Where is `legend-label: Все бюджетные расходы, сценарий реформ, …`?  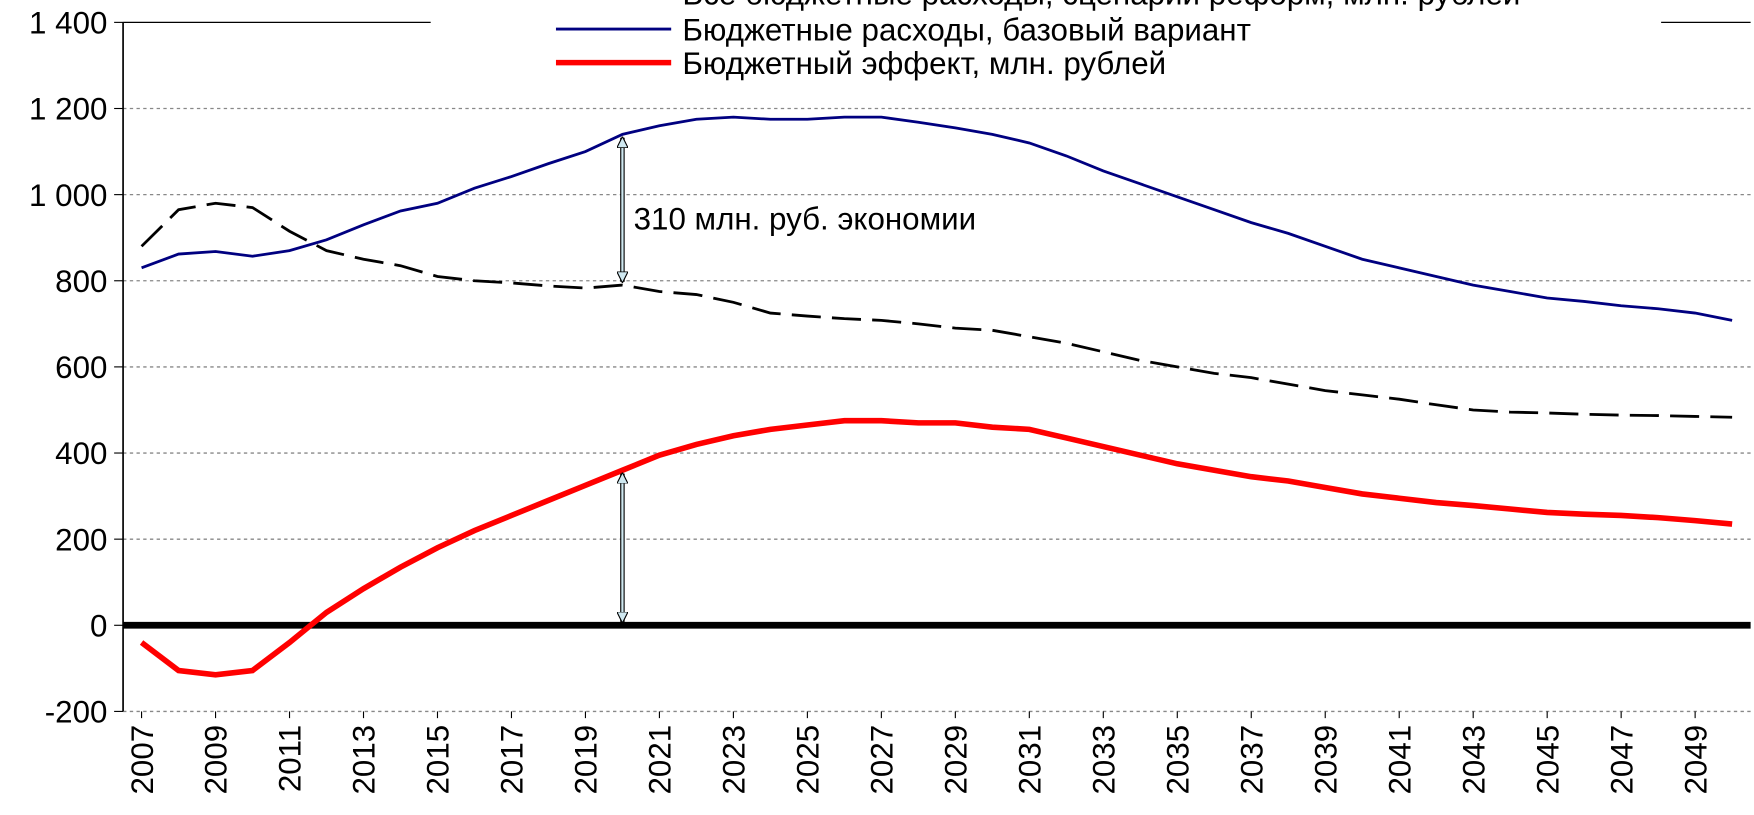 legend-label: Все бюджетные расходы, сценарий реформ, … is located at coordinates (1101, 5).